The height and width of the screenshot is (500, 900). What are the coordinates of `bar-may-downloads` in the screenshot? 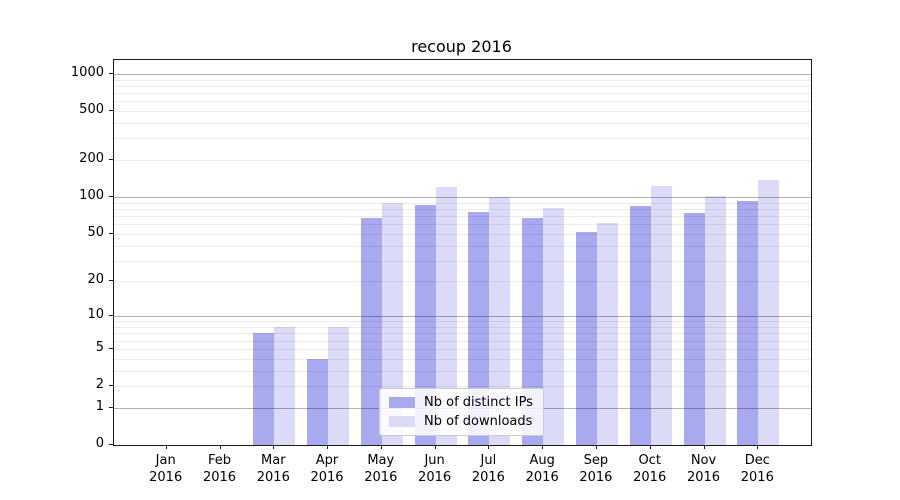 It's located at (392, 324).